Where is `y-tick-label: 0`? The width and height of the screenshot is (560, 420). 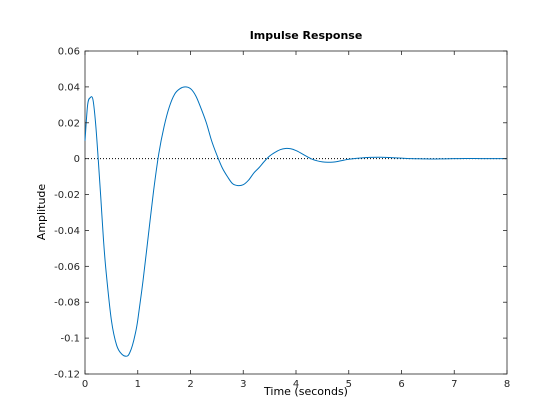 y-tick-label: 0 is located at coordinates (77, 159).